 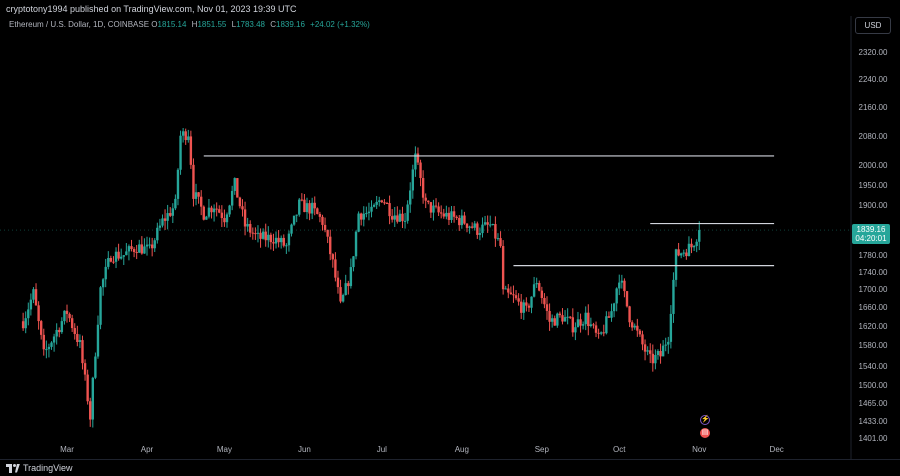 What do you see at coordinates (79, 24) in the screenshot?
I see `symbol-title: Ethereum / U.S. Dollar, 1D, COINBASE` at bounding box center [79, 24].